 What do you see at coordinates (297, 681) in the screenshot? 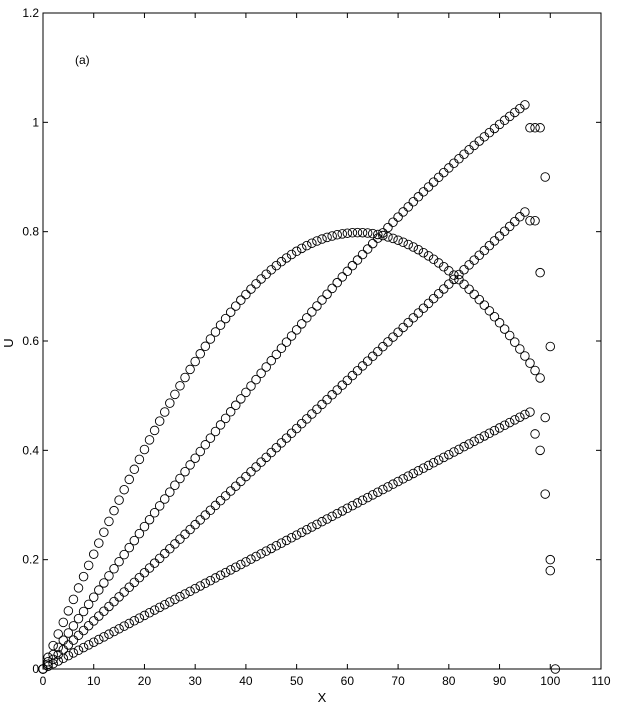
I see `x-tick-label: 50` at bounding box center [297, 681].